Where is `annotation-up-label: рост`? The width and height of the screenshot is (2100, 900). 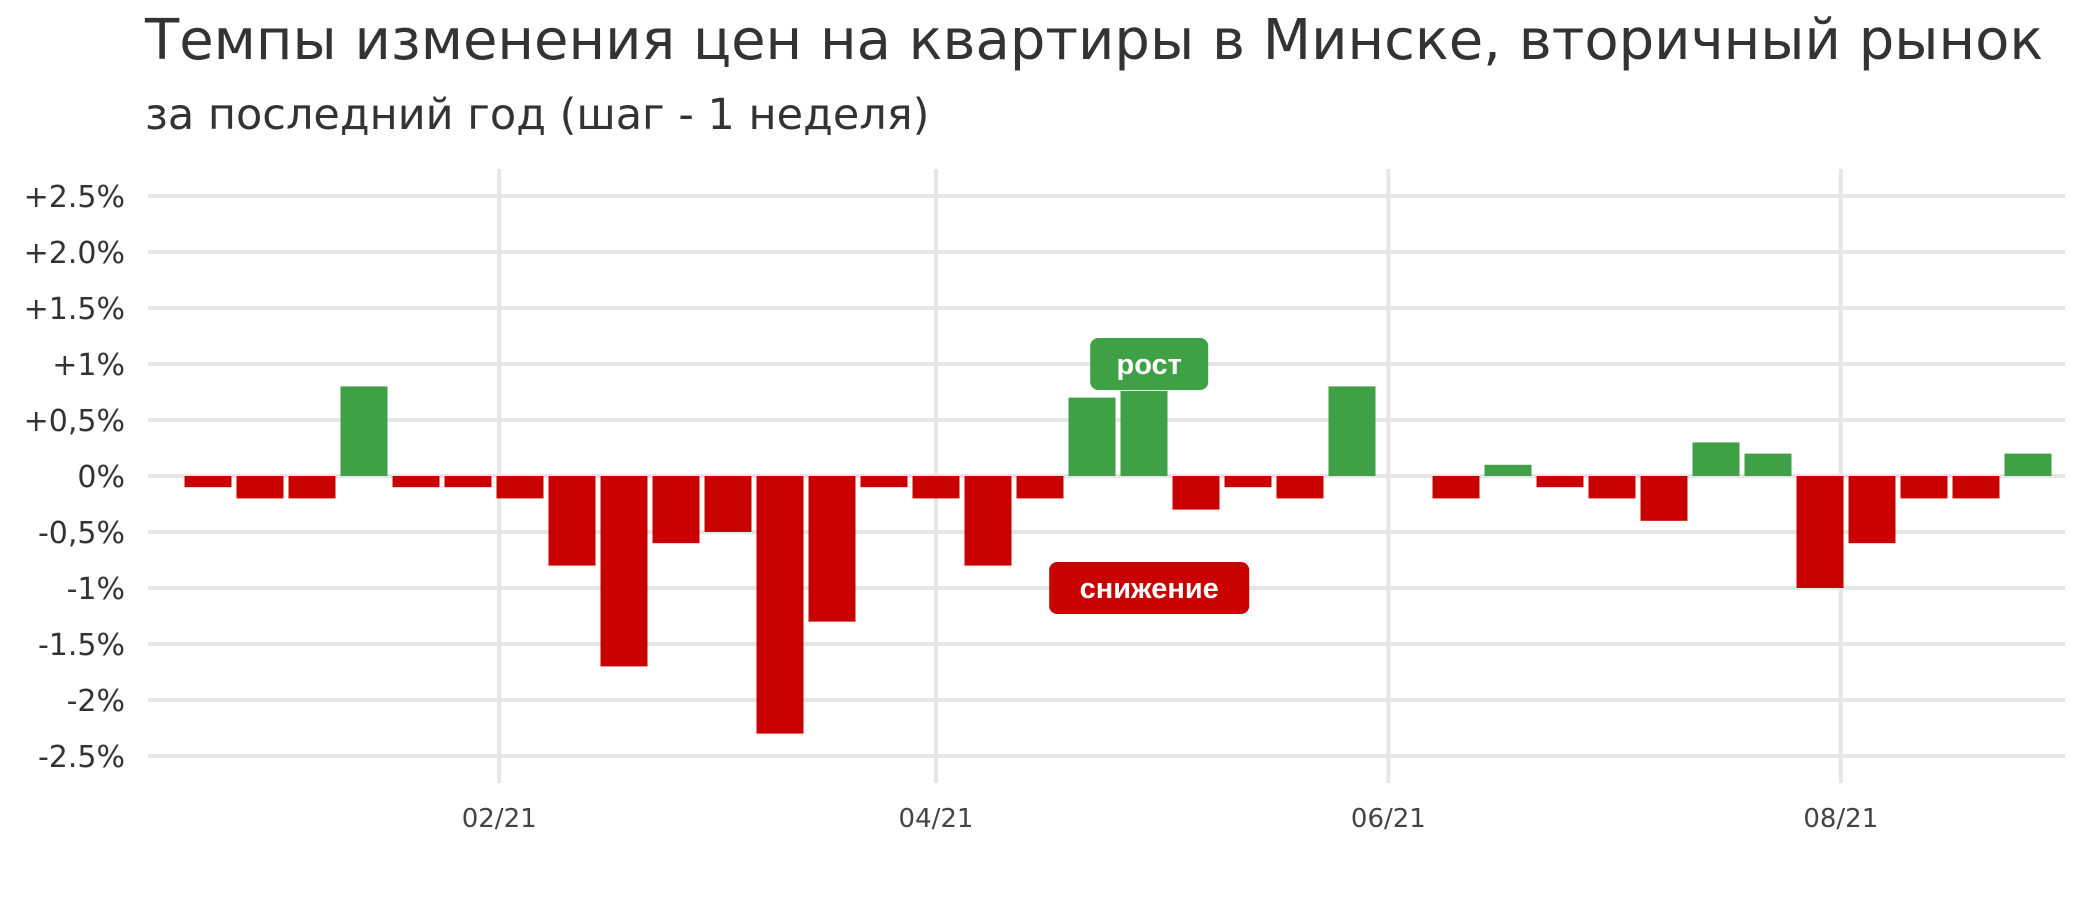 annotation-up-label: рост is located at coordinates (1149, 365).